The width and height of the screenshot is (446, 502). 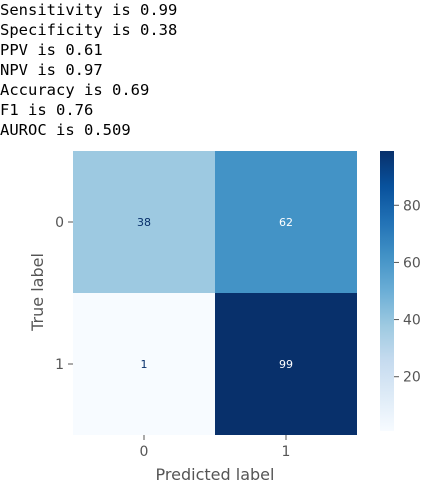 What do you see at coordinates (37, 292) in the screenshot?
I see `y-axis-title: True label` at bounding box center [37, 292].